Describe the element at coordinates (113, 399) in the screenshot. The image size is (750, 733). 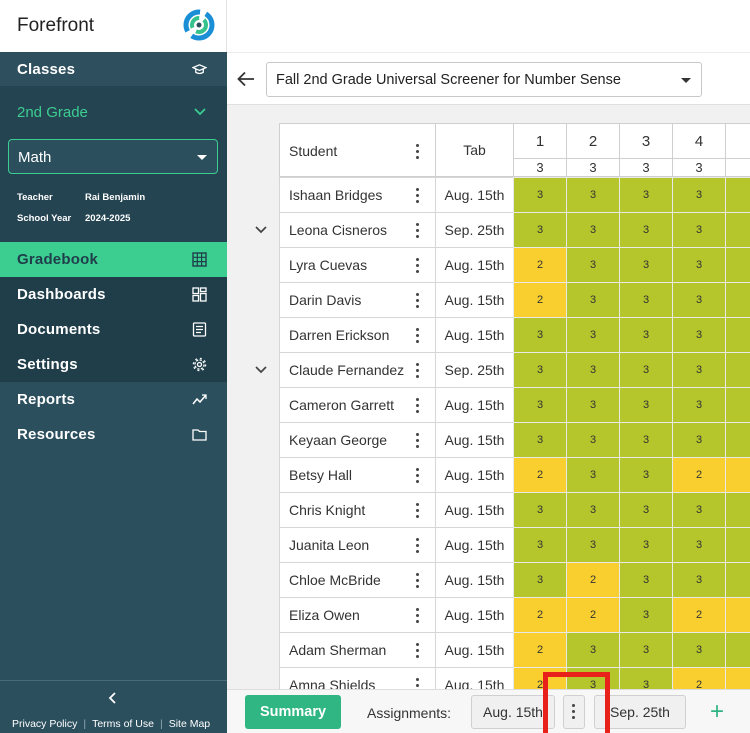
I see `sidebar-item-reports: Reports` at that location.